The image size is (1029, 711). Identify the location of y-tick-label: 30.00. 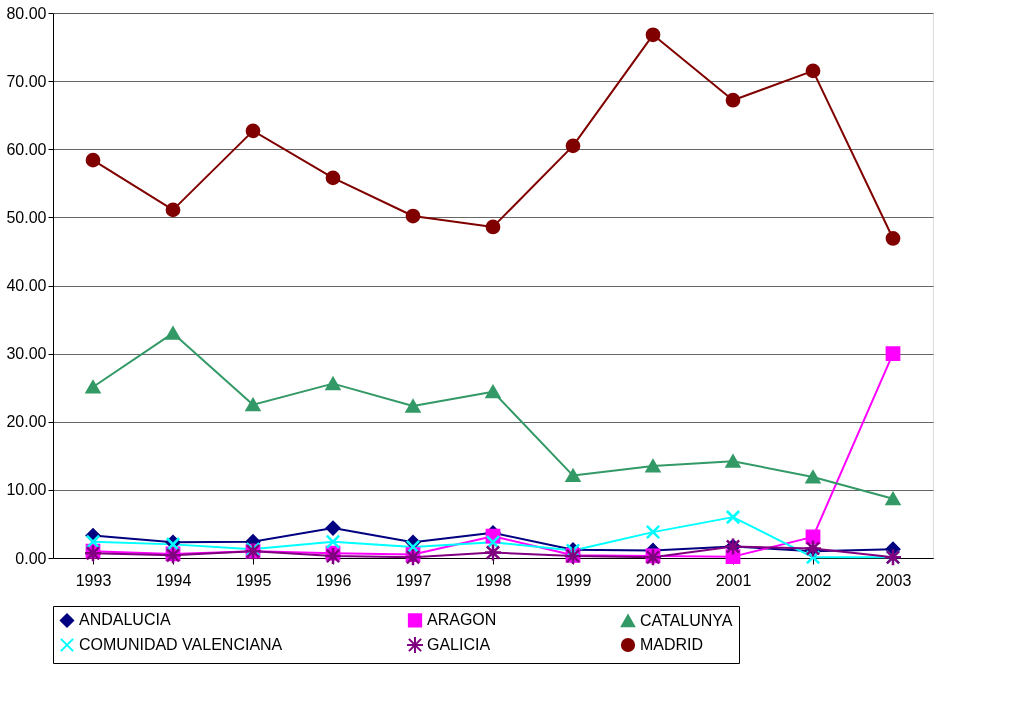
(26, 354).